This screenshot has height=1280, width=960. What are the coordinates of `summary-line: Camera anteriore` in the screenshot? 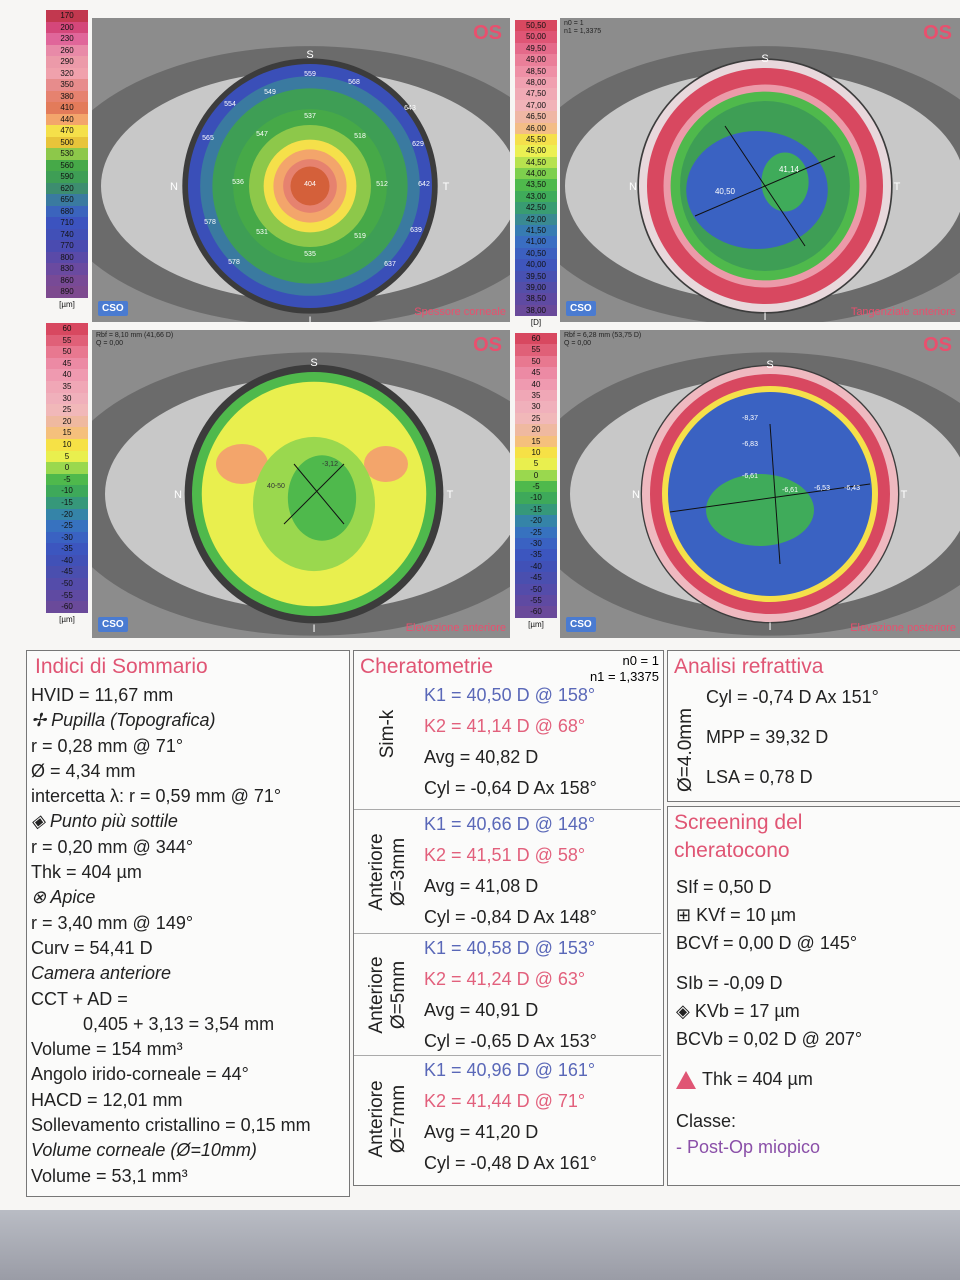 It's located at (101, 973).